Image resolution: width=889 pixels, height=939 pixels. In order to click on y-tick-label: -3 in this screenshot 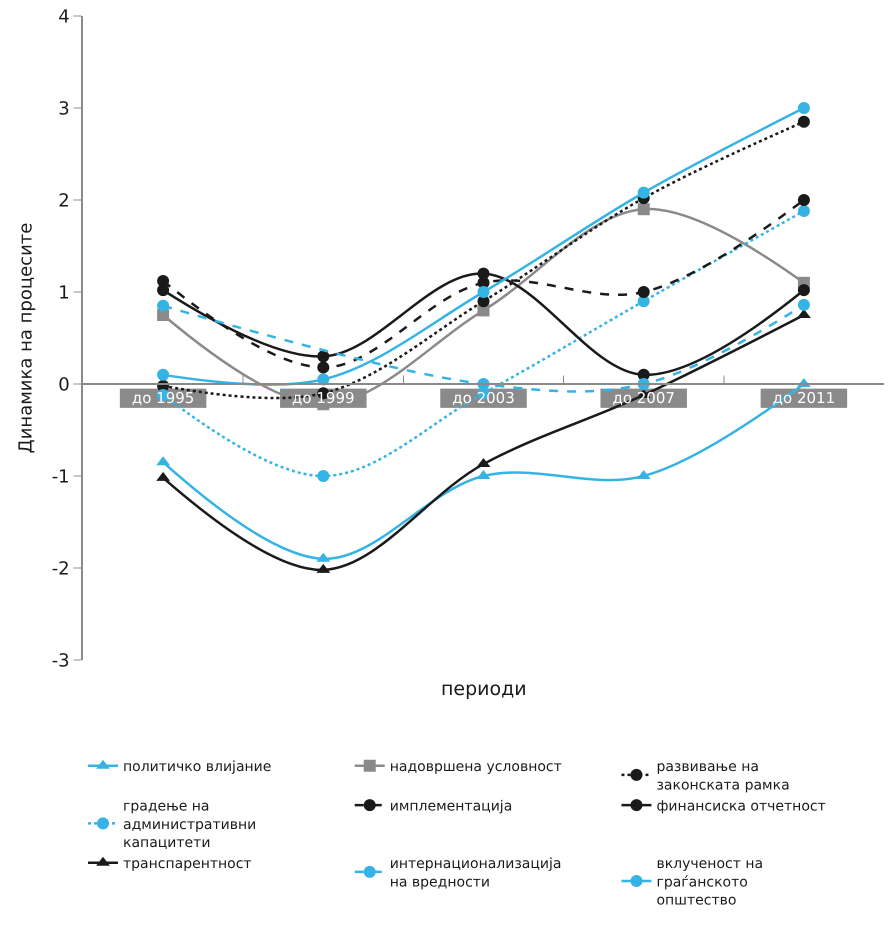, I will do `click(61, 661)`.